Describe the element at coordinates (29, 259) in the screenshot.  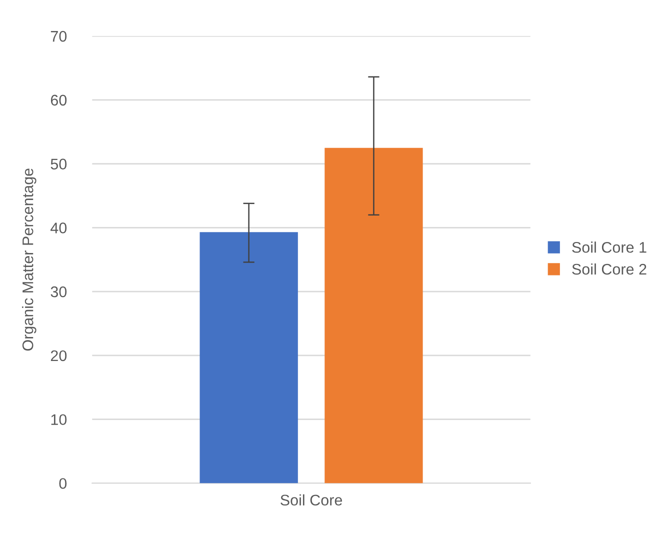
I see `y-axis-title: Organic Matter Percentage` at that location.